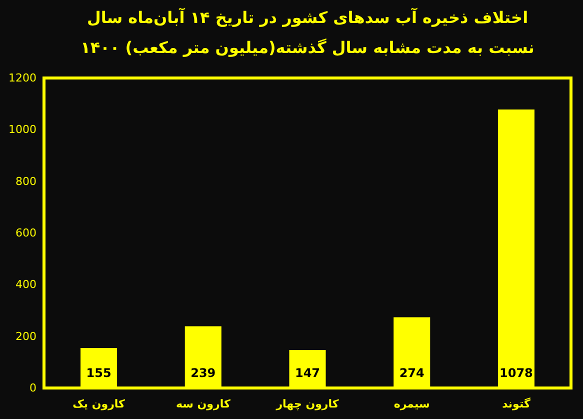 This screenshot has height=419, width=583. Describe the element at coordinates (33, 388) in the screenshot. I see `y-tick-label: 0` at that location.